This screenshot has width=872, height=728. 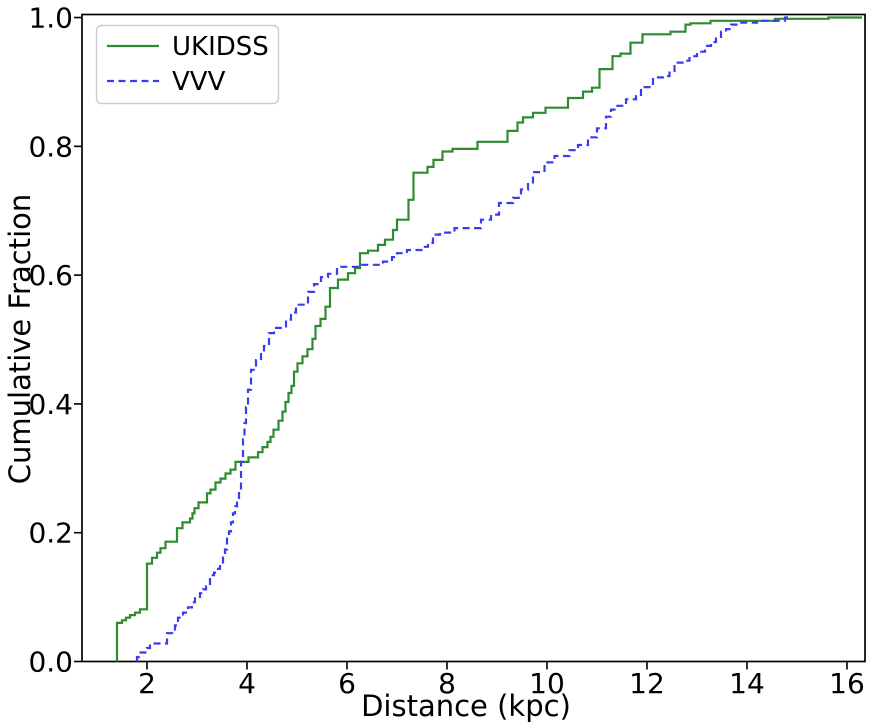 What do you see at coordinates (50, 275) in the screenshot?
I see `y-tick-label: 0.6` at bounding box center [50, 275].